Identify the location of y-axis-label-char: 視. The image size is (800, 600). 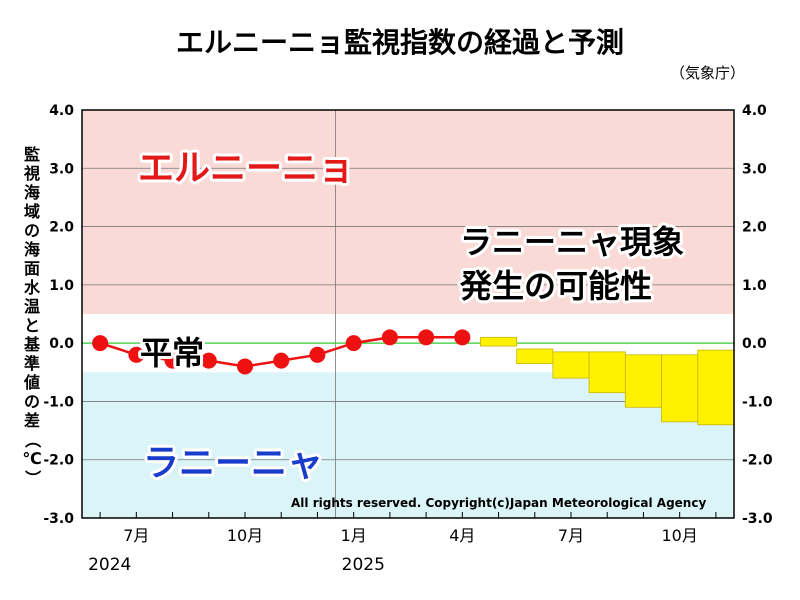
(31, 173).